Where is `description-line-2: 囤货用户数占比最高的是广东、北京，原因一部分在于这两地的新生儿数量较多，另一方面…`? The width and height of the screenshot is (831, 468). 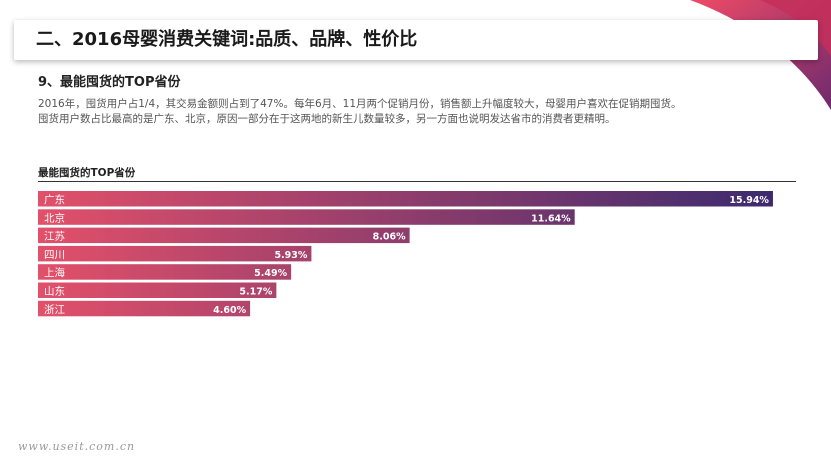
description-line-2: 囤货用户数占比最高的是广东、北京，原因一部分在于这两地的新生儿数量较多，另一方面… is located at coordinates (327, 119).